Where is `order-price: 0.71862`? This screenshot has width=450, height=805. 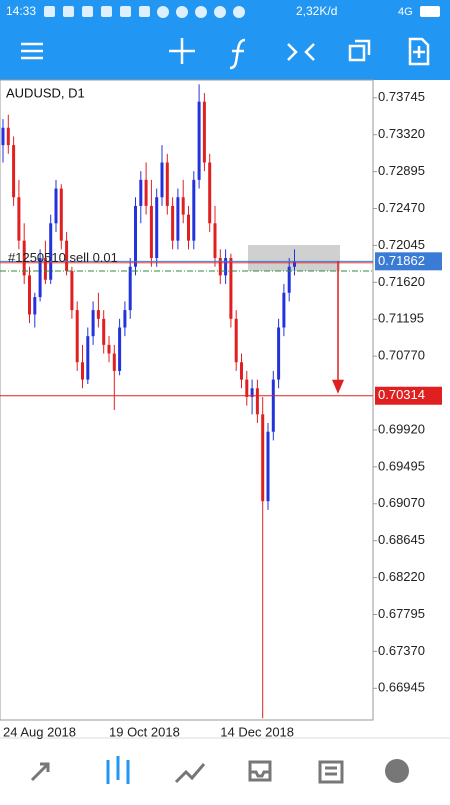 order-price: 0.71862 is located at coordinates (401, 260).